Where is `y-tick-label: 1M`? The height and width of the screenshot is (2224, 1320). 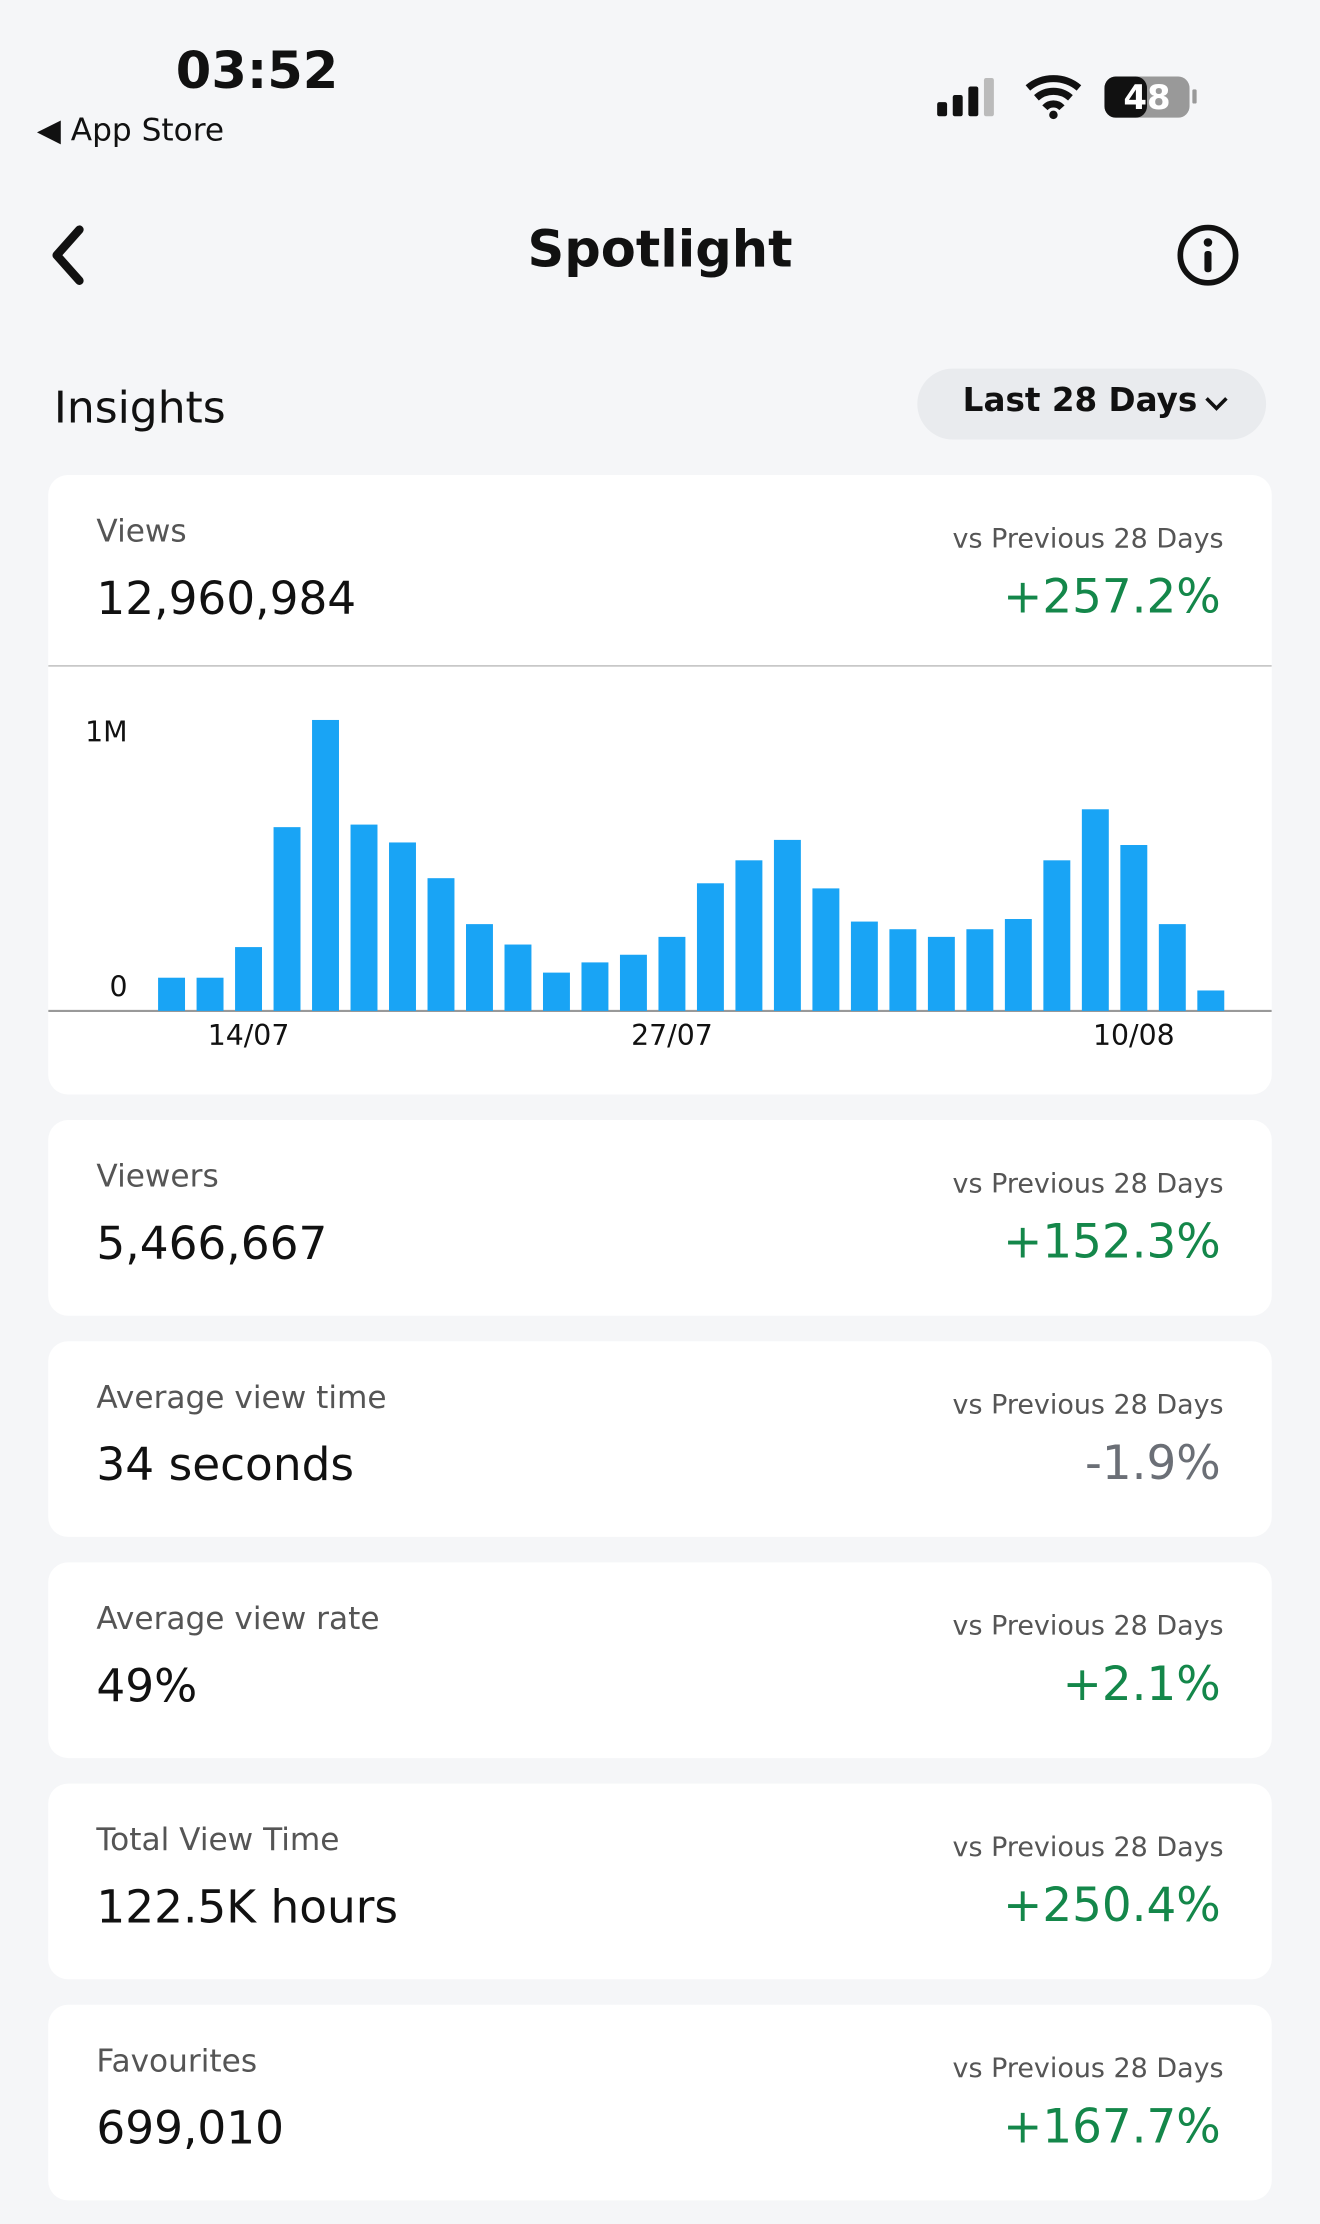 y-tick-label: 1M is located at coordinates (106, 732).